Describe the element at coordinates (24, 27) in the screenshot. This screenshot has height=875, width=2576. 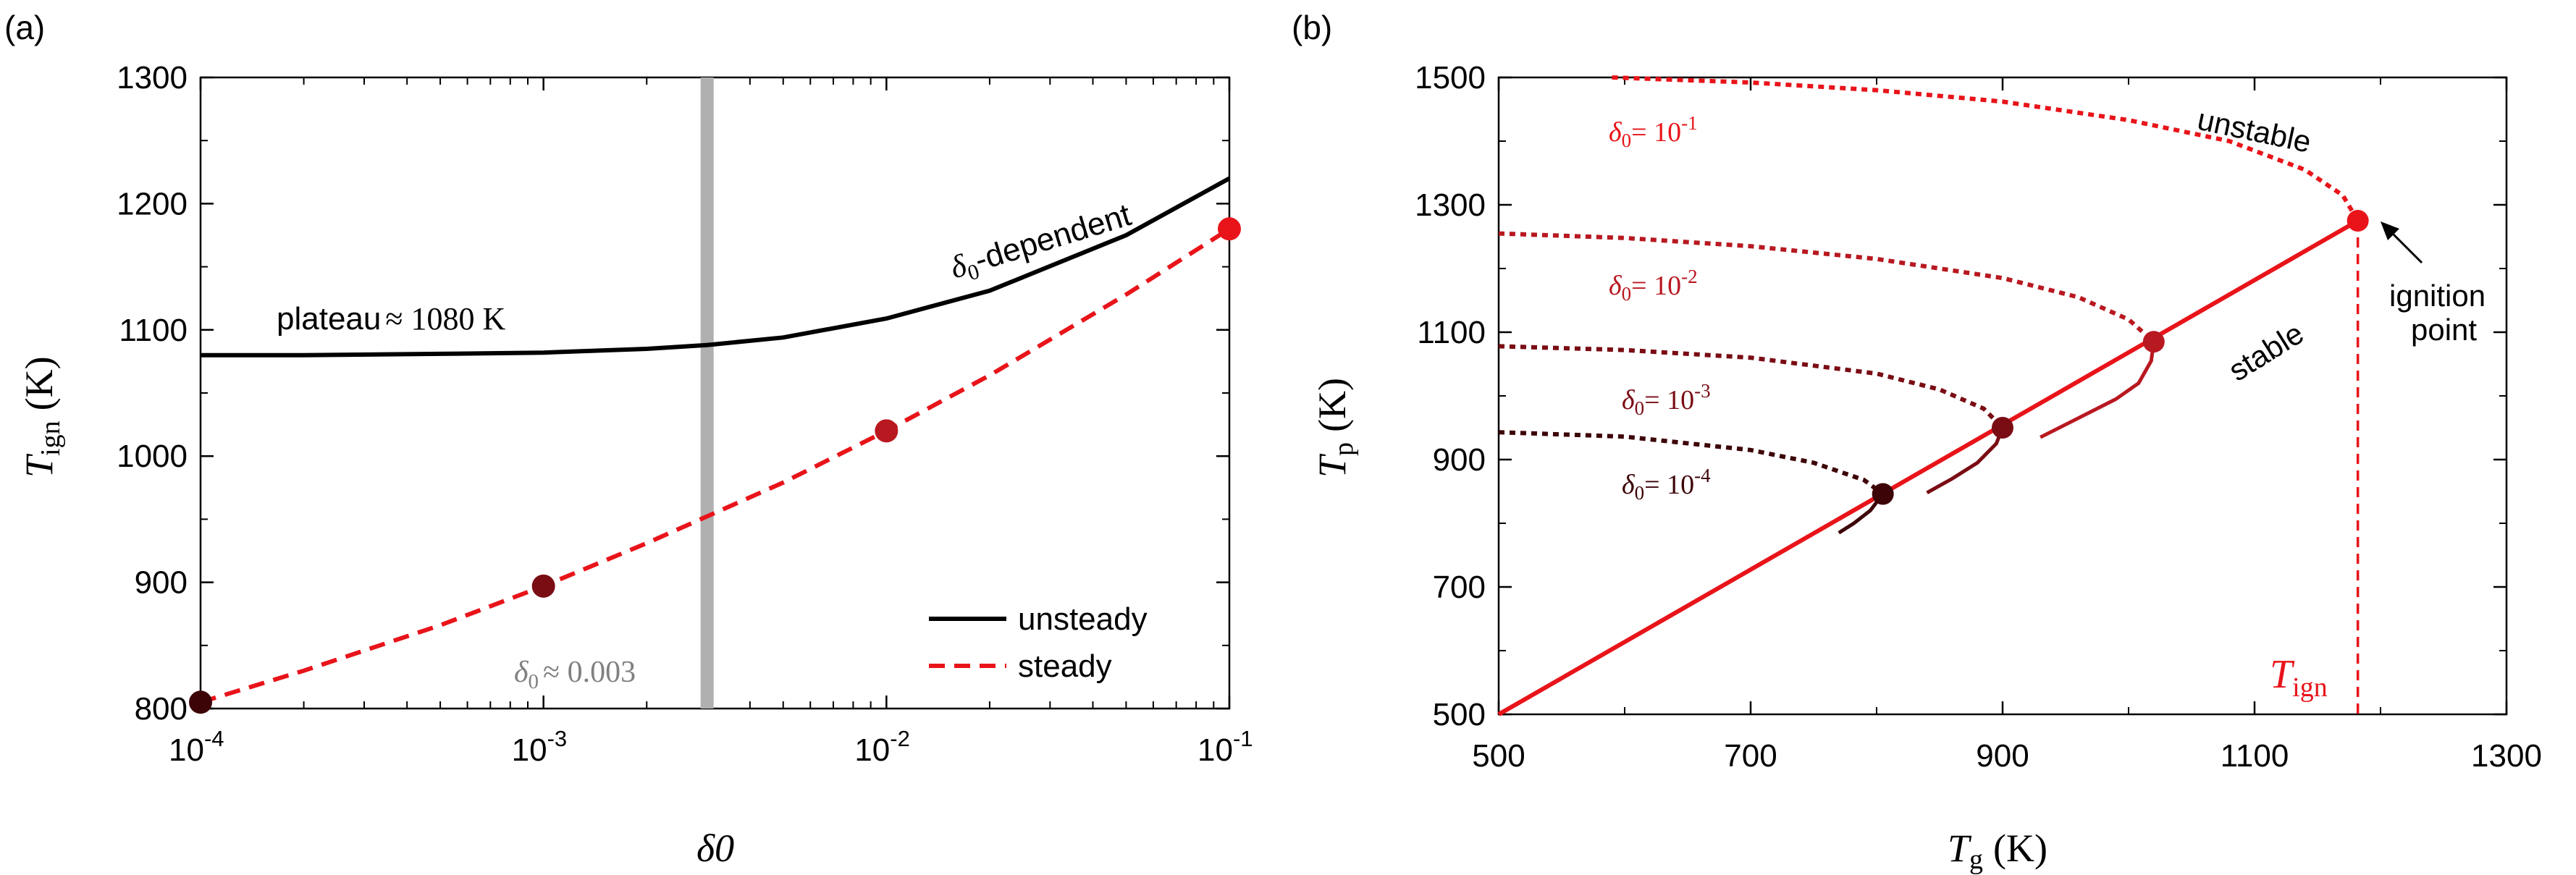
I see `panel-a-label: (a)` at that location.